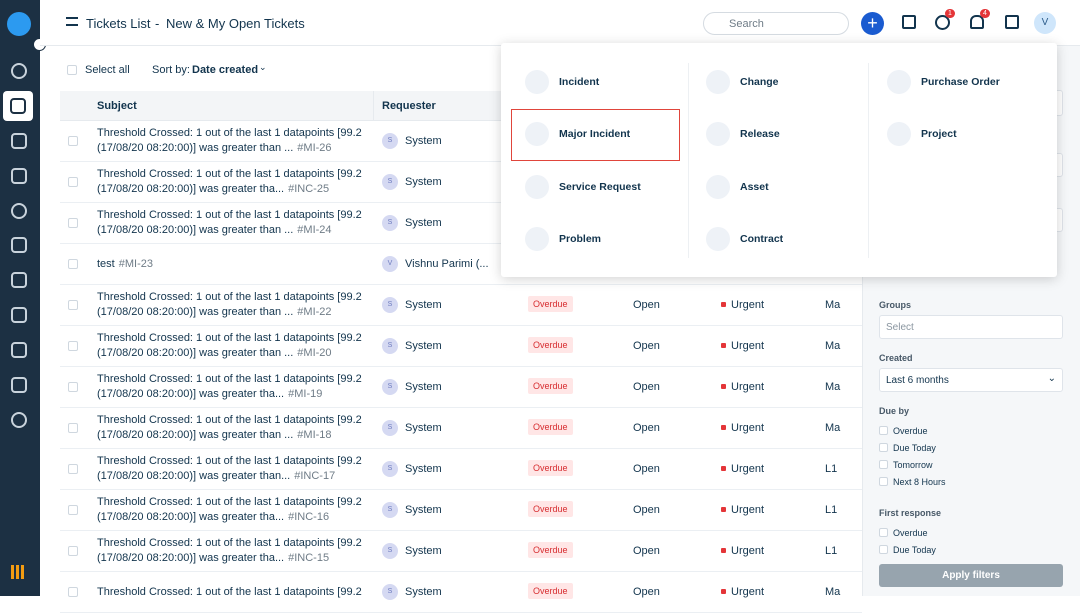  I want to click on logo, so click(19, 24).